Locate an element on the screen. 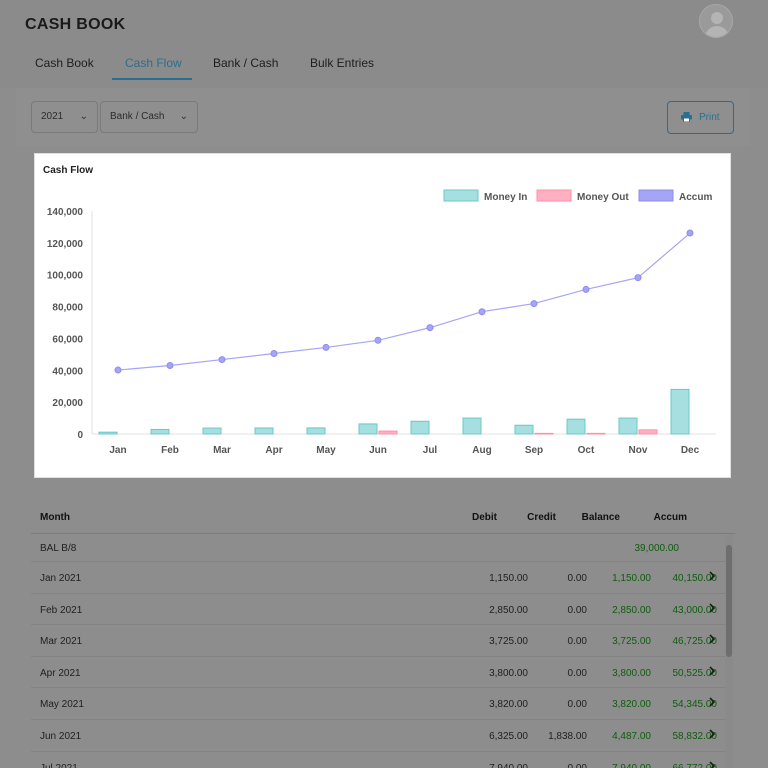 Image resolution: width=768 pixels, height=768 pixels. row-month: Mar 2021 is located at coordinates (61, 642).